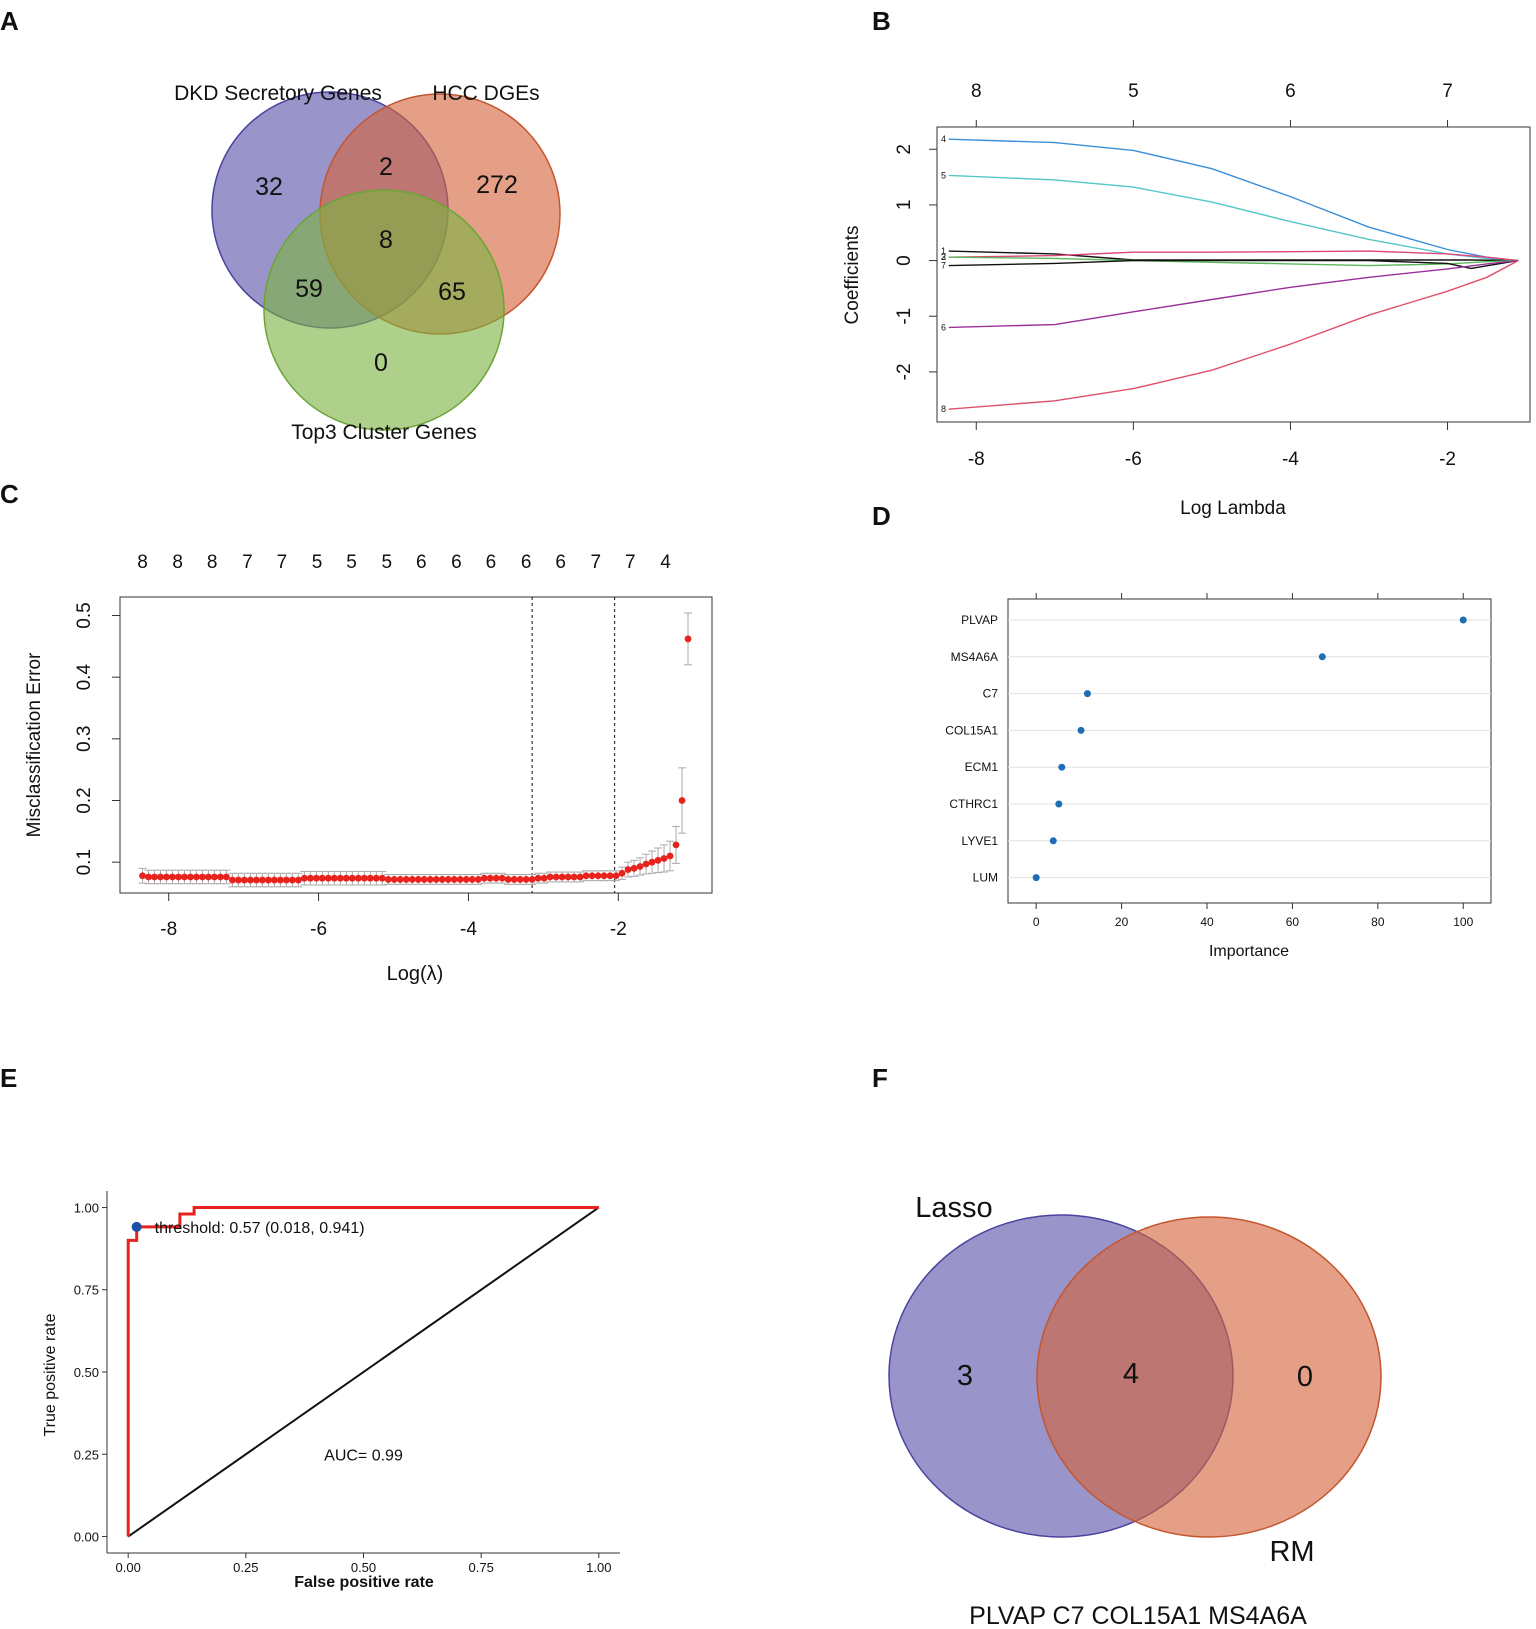  I want to click on panel-c-toptick-label: 5, so click(386, 562).